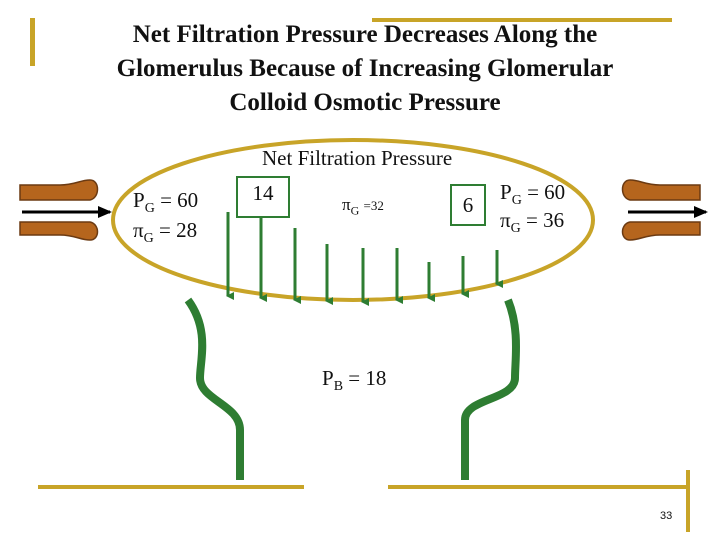  Describe the element at coordinates (666, 516) in the screenshot. I see `page-number: 33` at that location.